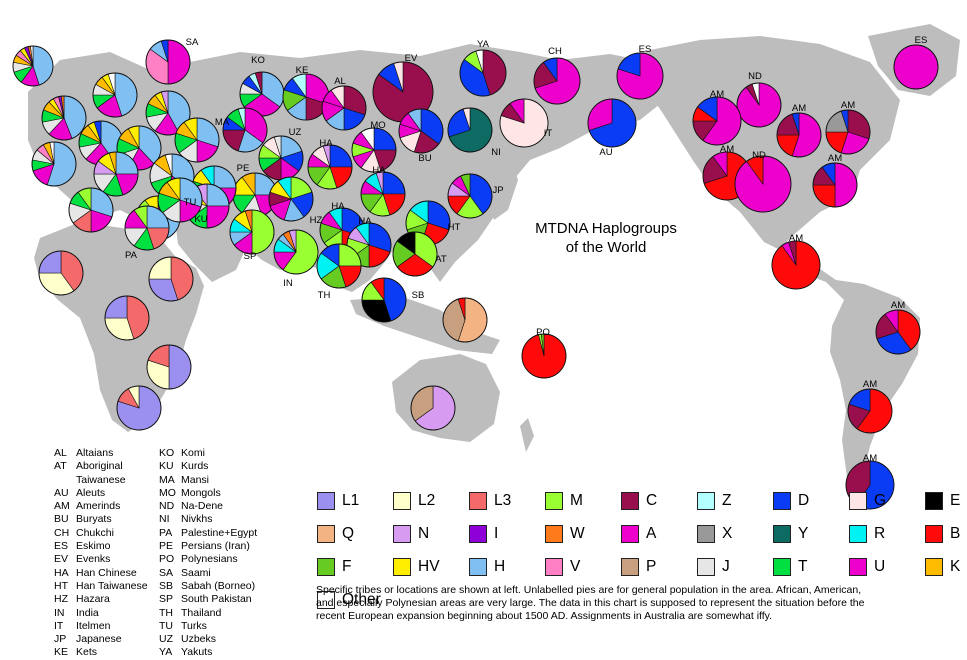  What do you see at coordinates (427, 500) in the screenshot?
I see `legend-label: L2` at bounding box center [427, 500].